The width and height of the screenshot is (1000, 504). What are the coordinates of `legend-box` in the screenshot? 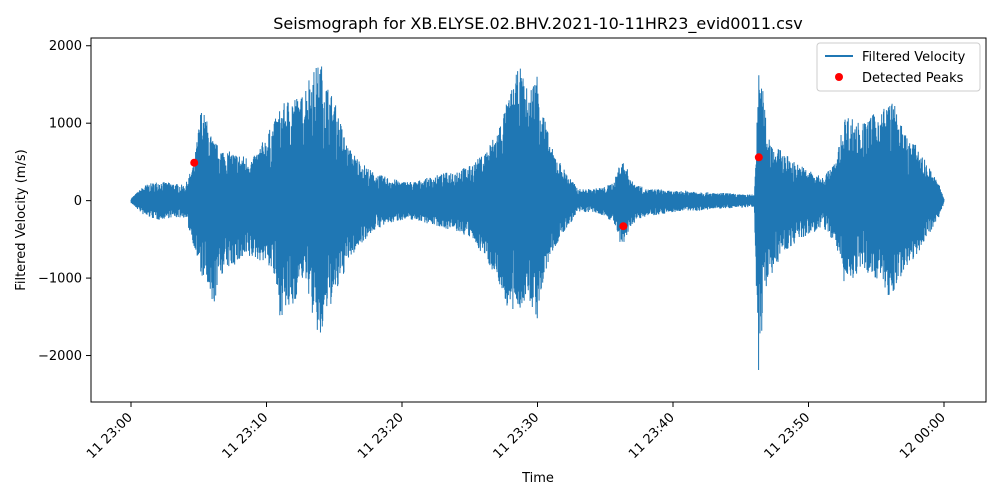 It's located at (898, 67).